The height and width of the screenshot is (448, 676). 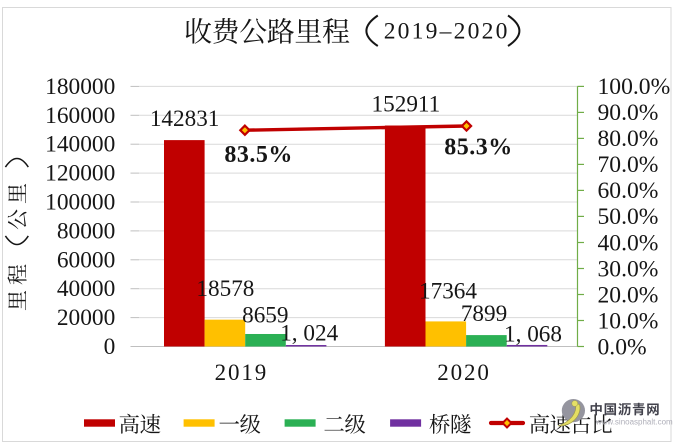 What do you see at coordinates (448, 292) in the screenshot?
I see `svg-text: 17364` at bounding box center [448, 292].